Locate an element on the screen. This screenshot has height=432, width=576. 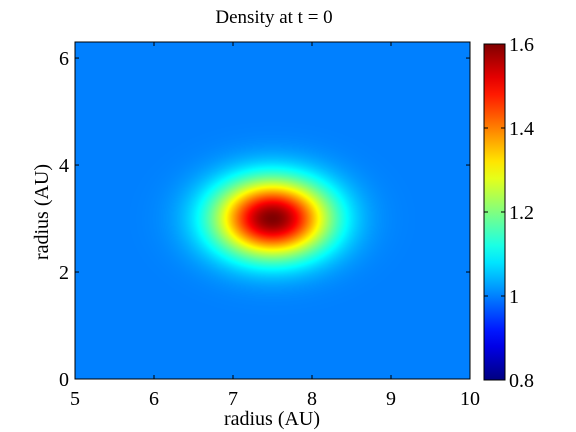
colorbar-tick-label: 1.2 is located at coordinates (521, 213).